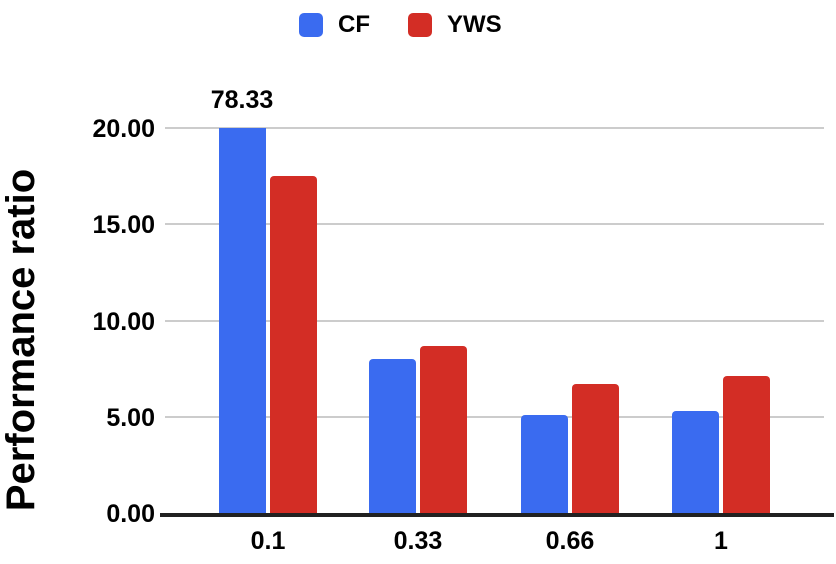  What do you see at coordinates (242, 100) in the screenshot?
I see `bar-value-label: 78.33` at bounding box center [242, 100].